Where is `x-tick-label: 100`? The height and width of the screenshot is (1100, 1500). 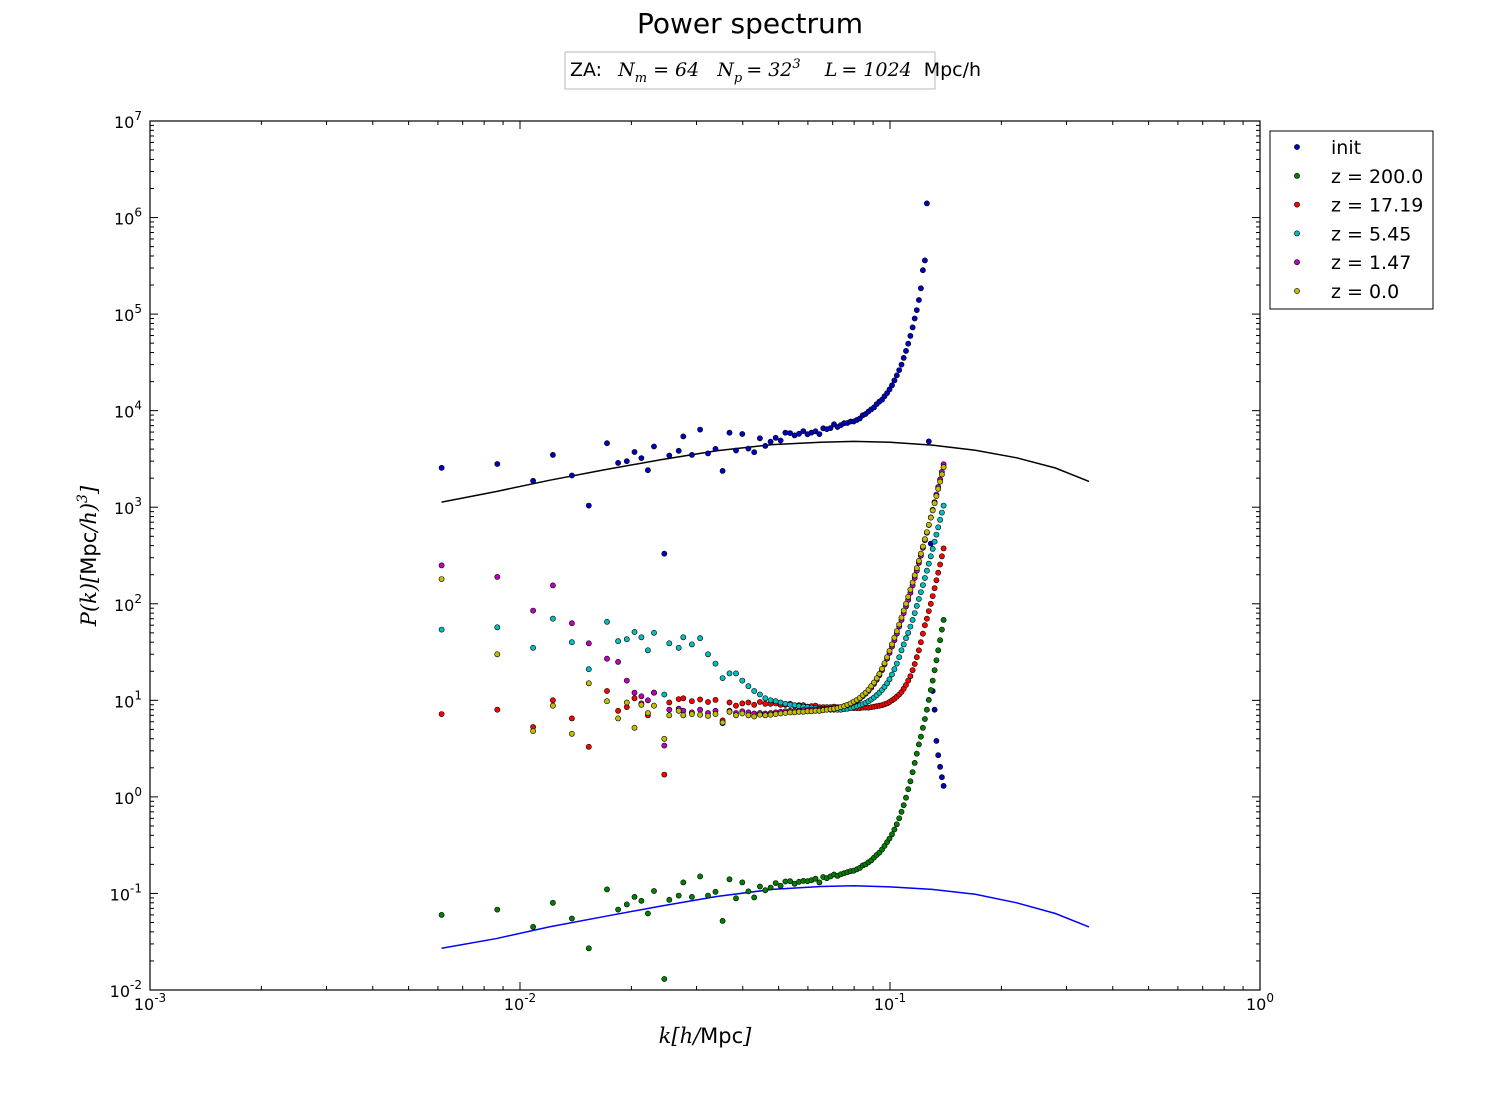 x-tick-label: 100 is located at coordinates (1260, 1002).